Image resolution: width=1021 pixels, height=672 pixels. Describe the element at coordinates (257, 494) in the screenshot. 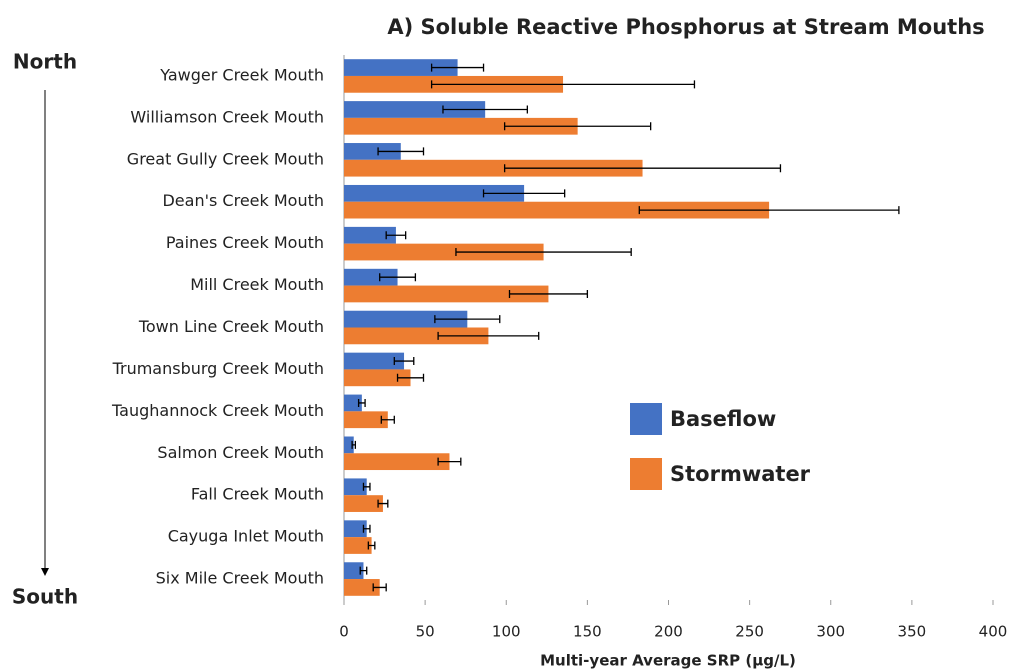

I see `y-tick-label: Fall Creek Mouth` at that location.